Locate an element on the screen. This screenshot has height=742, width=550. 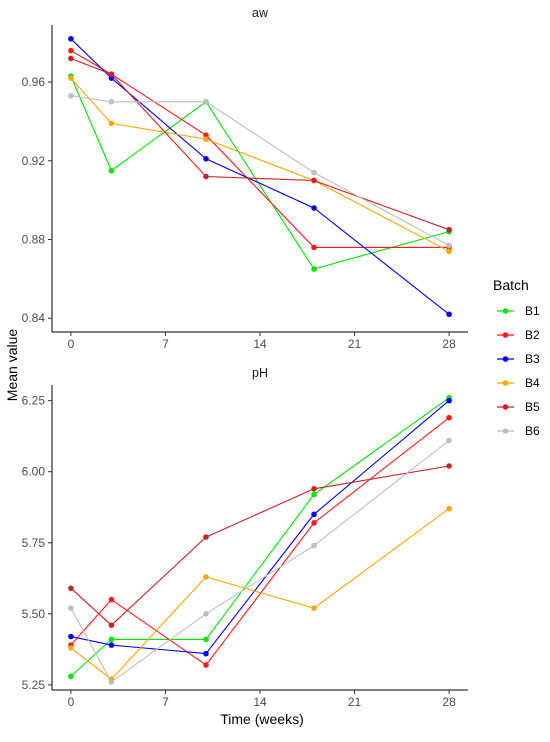
legend-label-b2: B2 is located at coordinates (532, 335).